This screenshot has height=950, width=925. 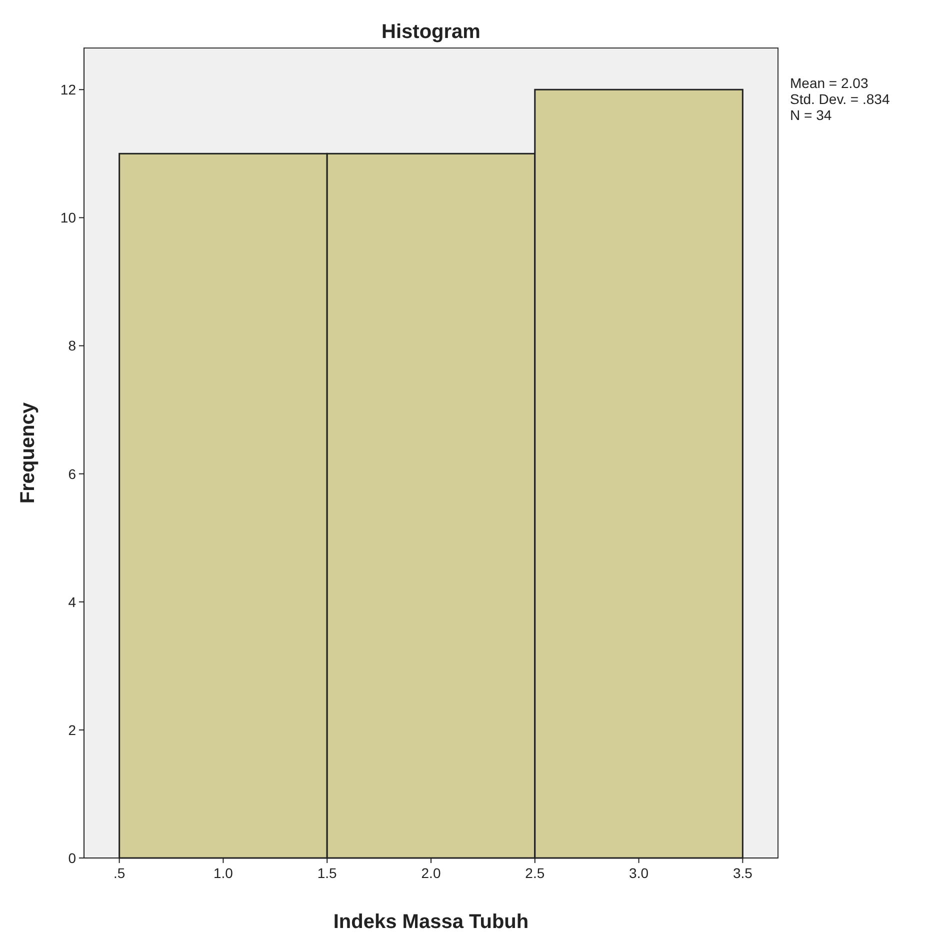 I want to click on y-tick-label: 2, so click(x=72, y=730).